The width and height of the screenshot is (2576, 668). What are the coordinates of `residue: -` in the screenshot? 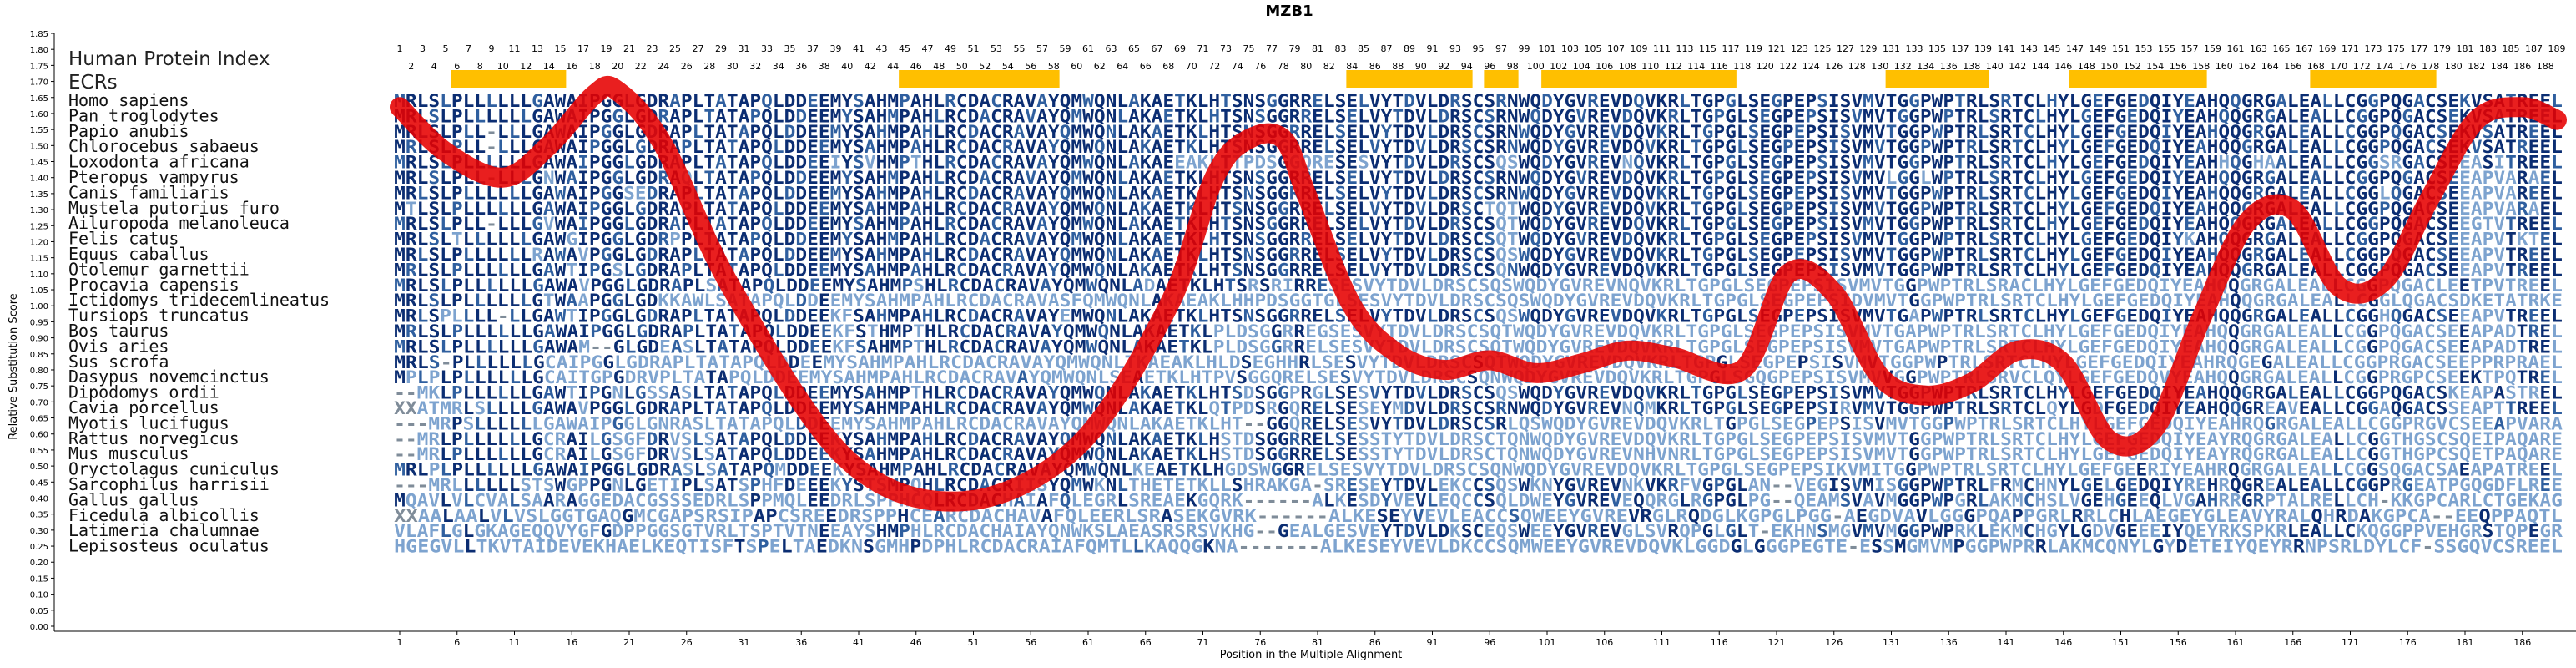 It's located at (492, 132).